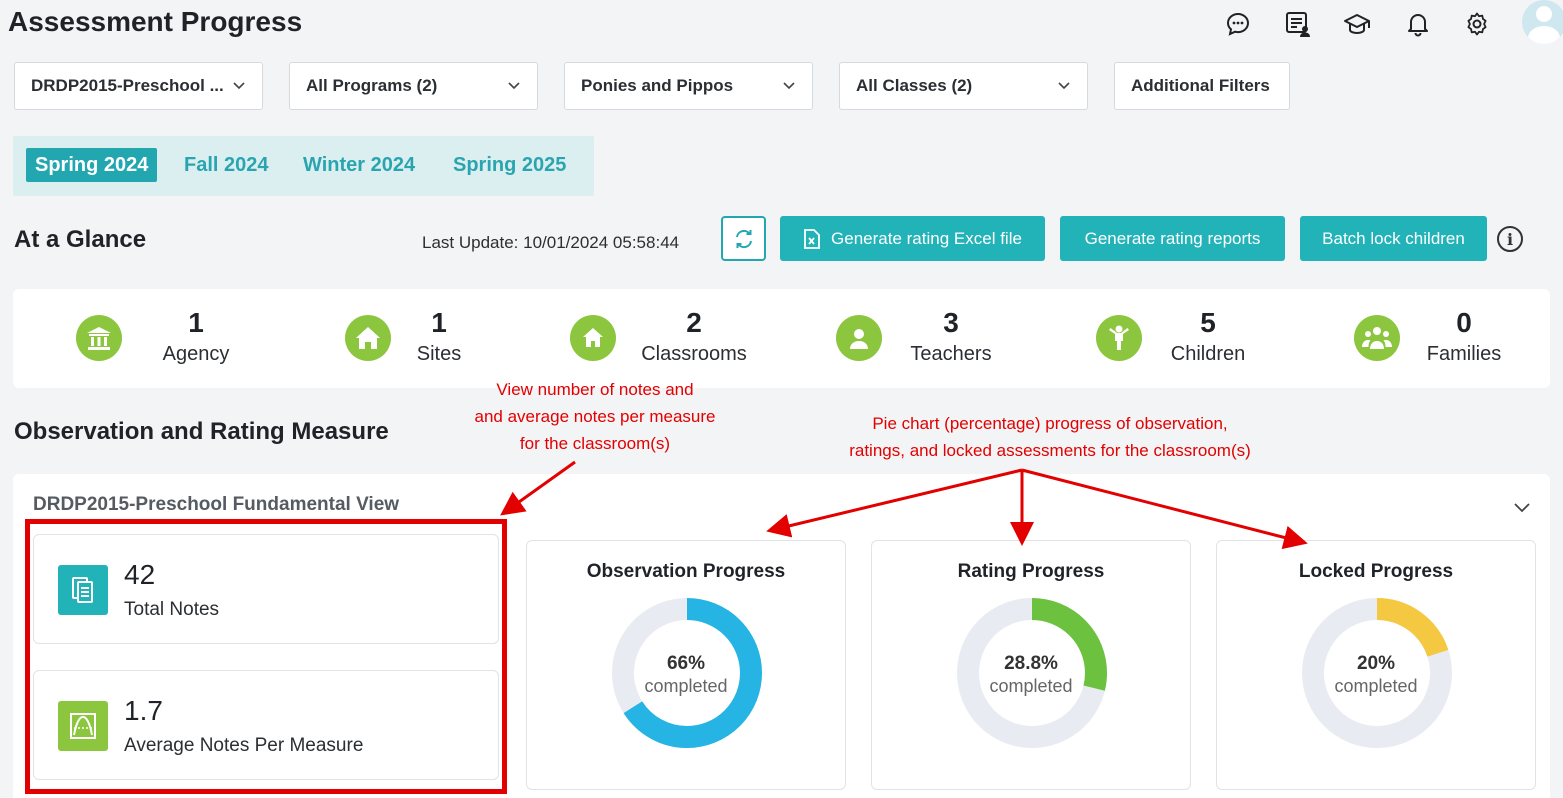 This screenshot has height=798, width=1563. I want to click on stat-label: Families, so click(1464, 354).